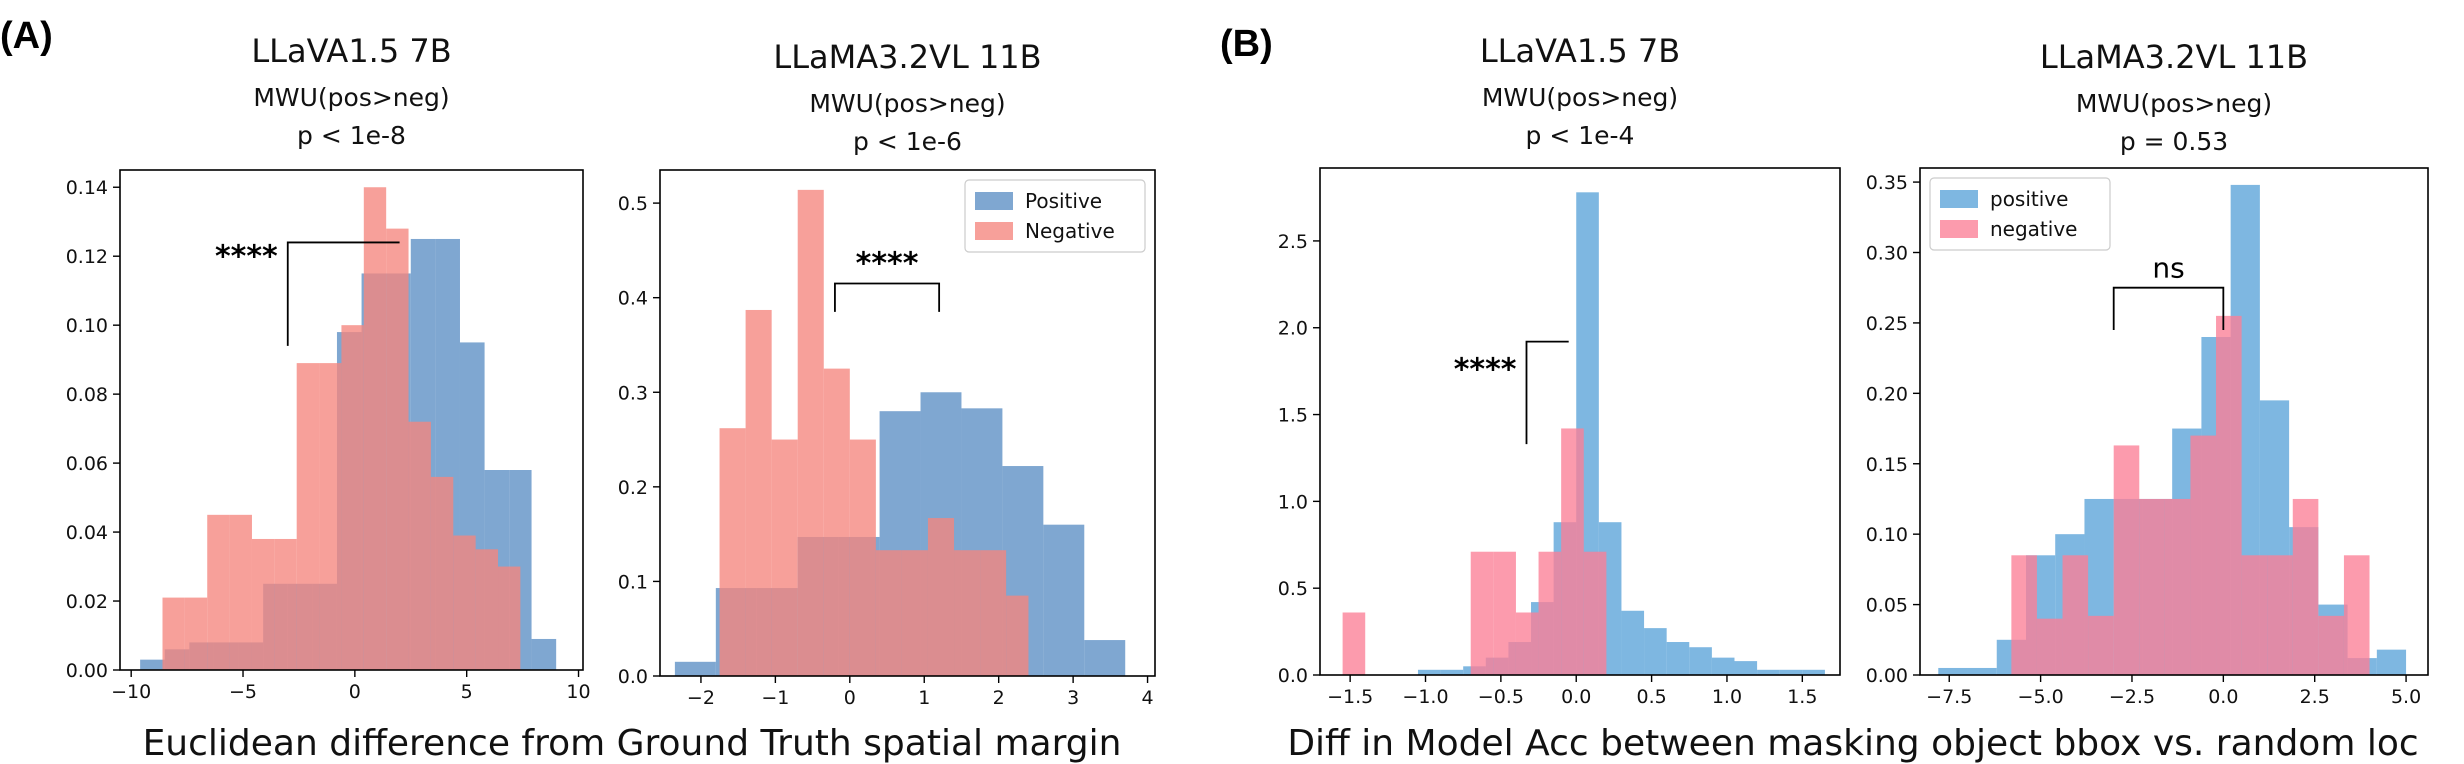 This screenshot has width=2464, height=764. What do you see at coordinates (1949, 697) in the screenshot?
I see `x-tick-label: −7.5` at bounding box center [1949, 697].